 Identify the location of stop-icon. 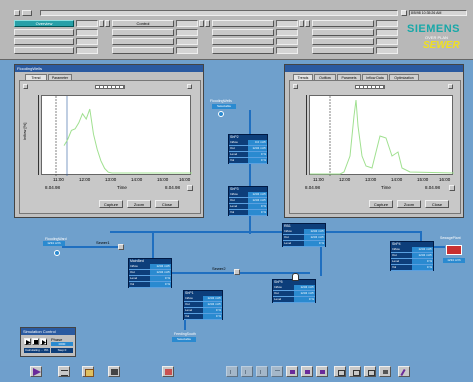
(36, 342).